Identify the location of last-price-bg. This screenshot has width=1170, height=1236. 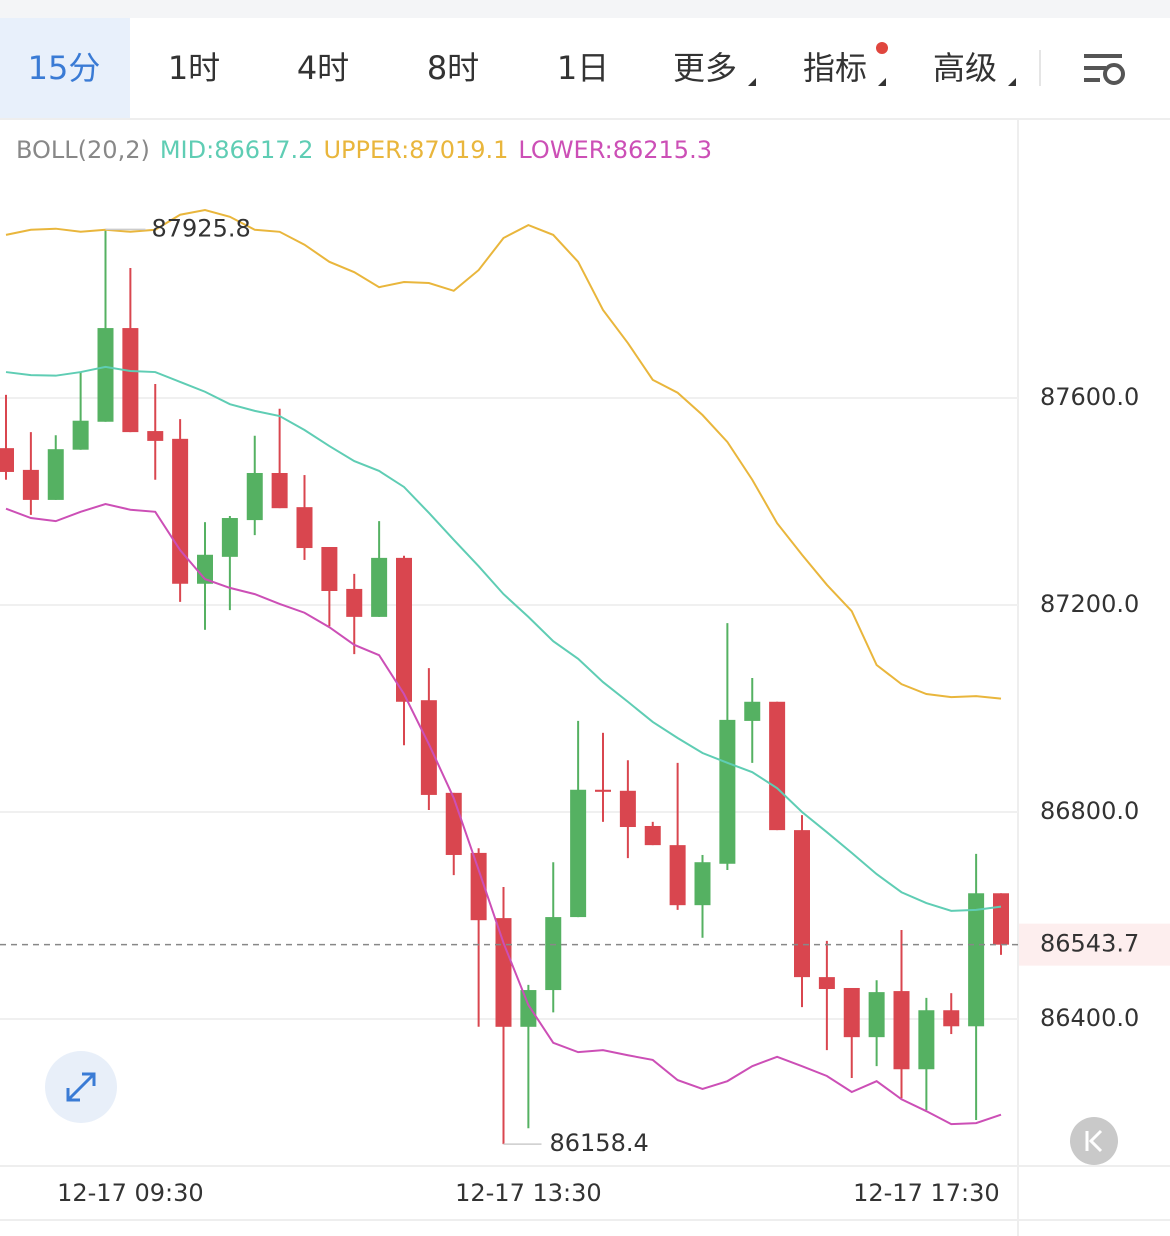
(1094, 944).